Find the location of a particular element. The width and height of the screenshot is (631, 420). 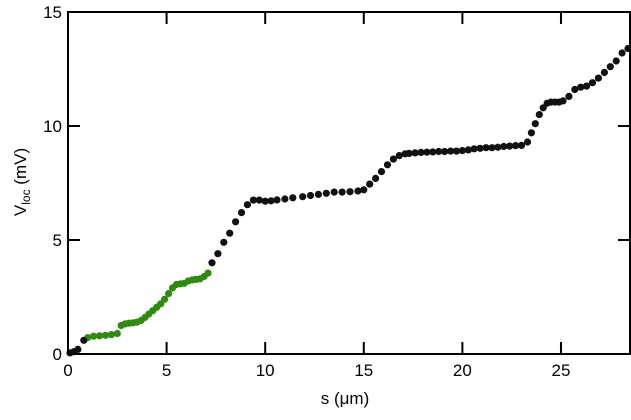

y-tick-label: 15 is located at coordinates (52, 12).